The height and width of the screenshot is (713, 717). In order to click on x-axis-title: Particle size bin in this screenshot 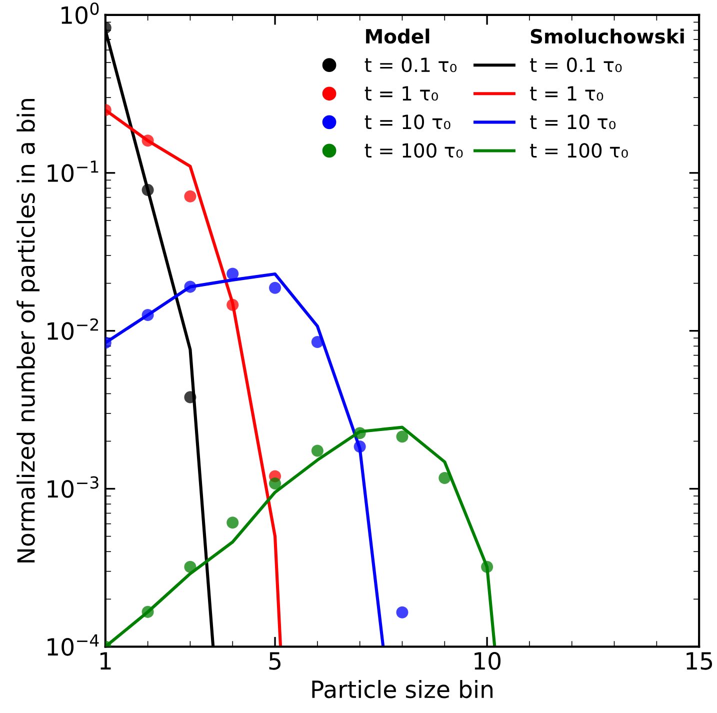, I will do `click(402, 689)`.